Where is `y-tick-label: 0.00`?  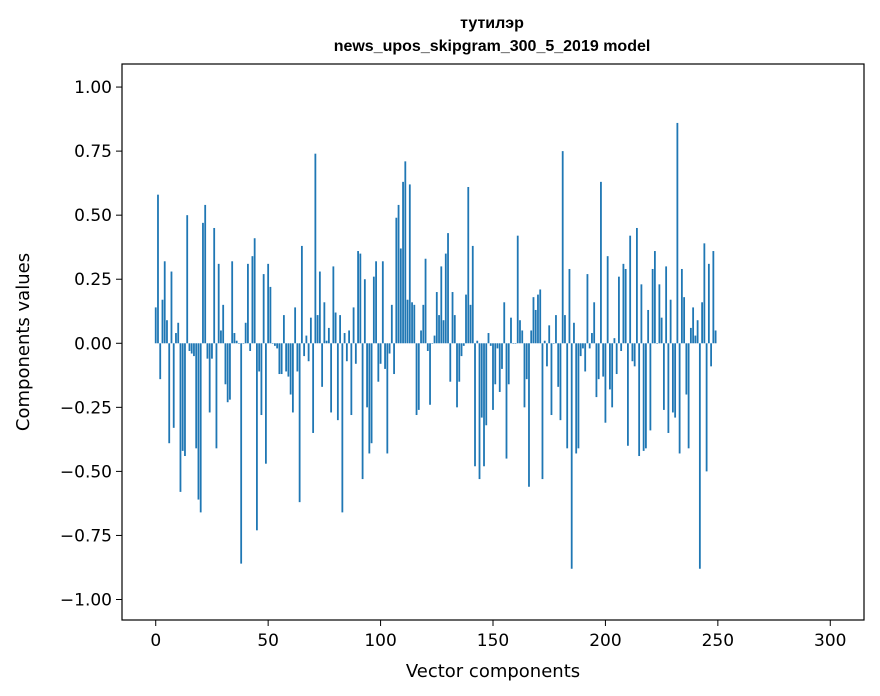
y-tick-label: 0.00 is located at coordinates (93, 344).